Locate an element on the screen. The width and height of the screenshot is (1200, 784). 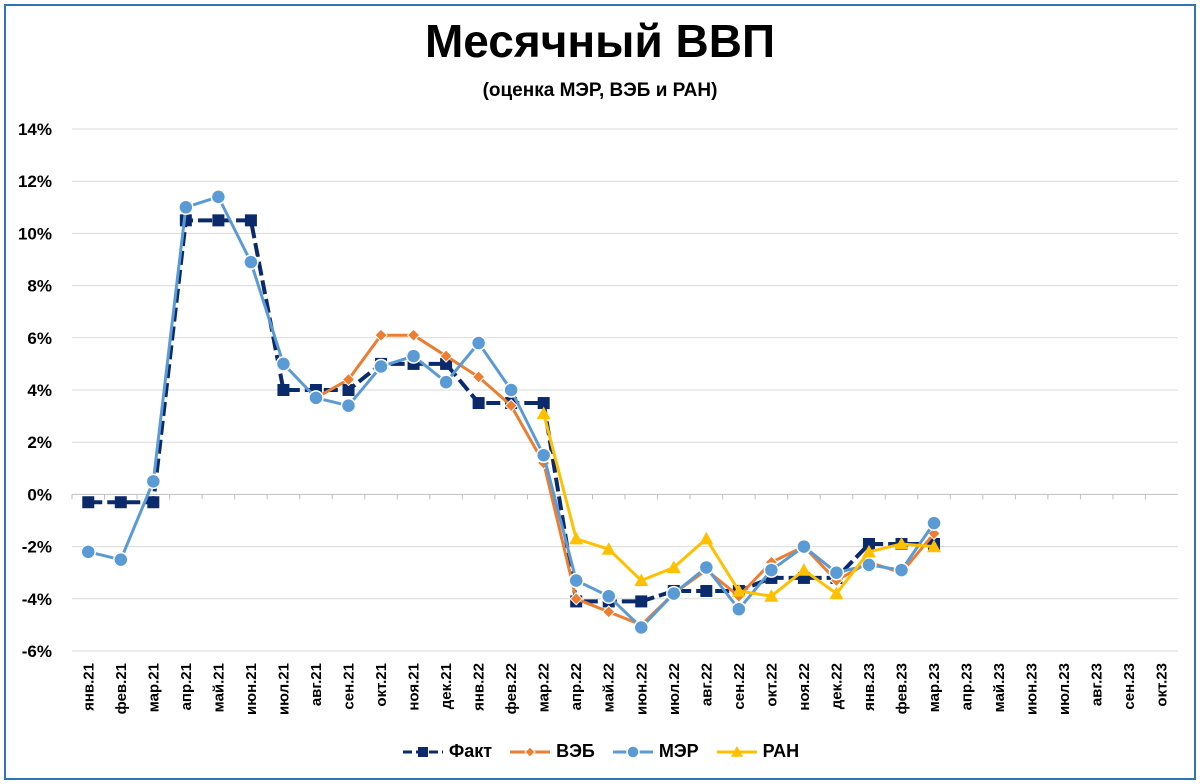
y-tick-label: -4% is located at coordinates (37, 599).